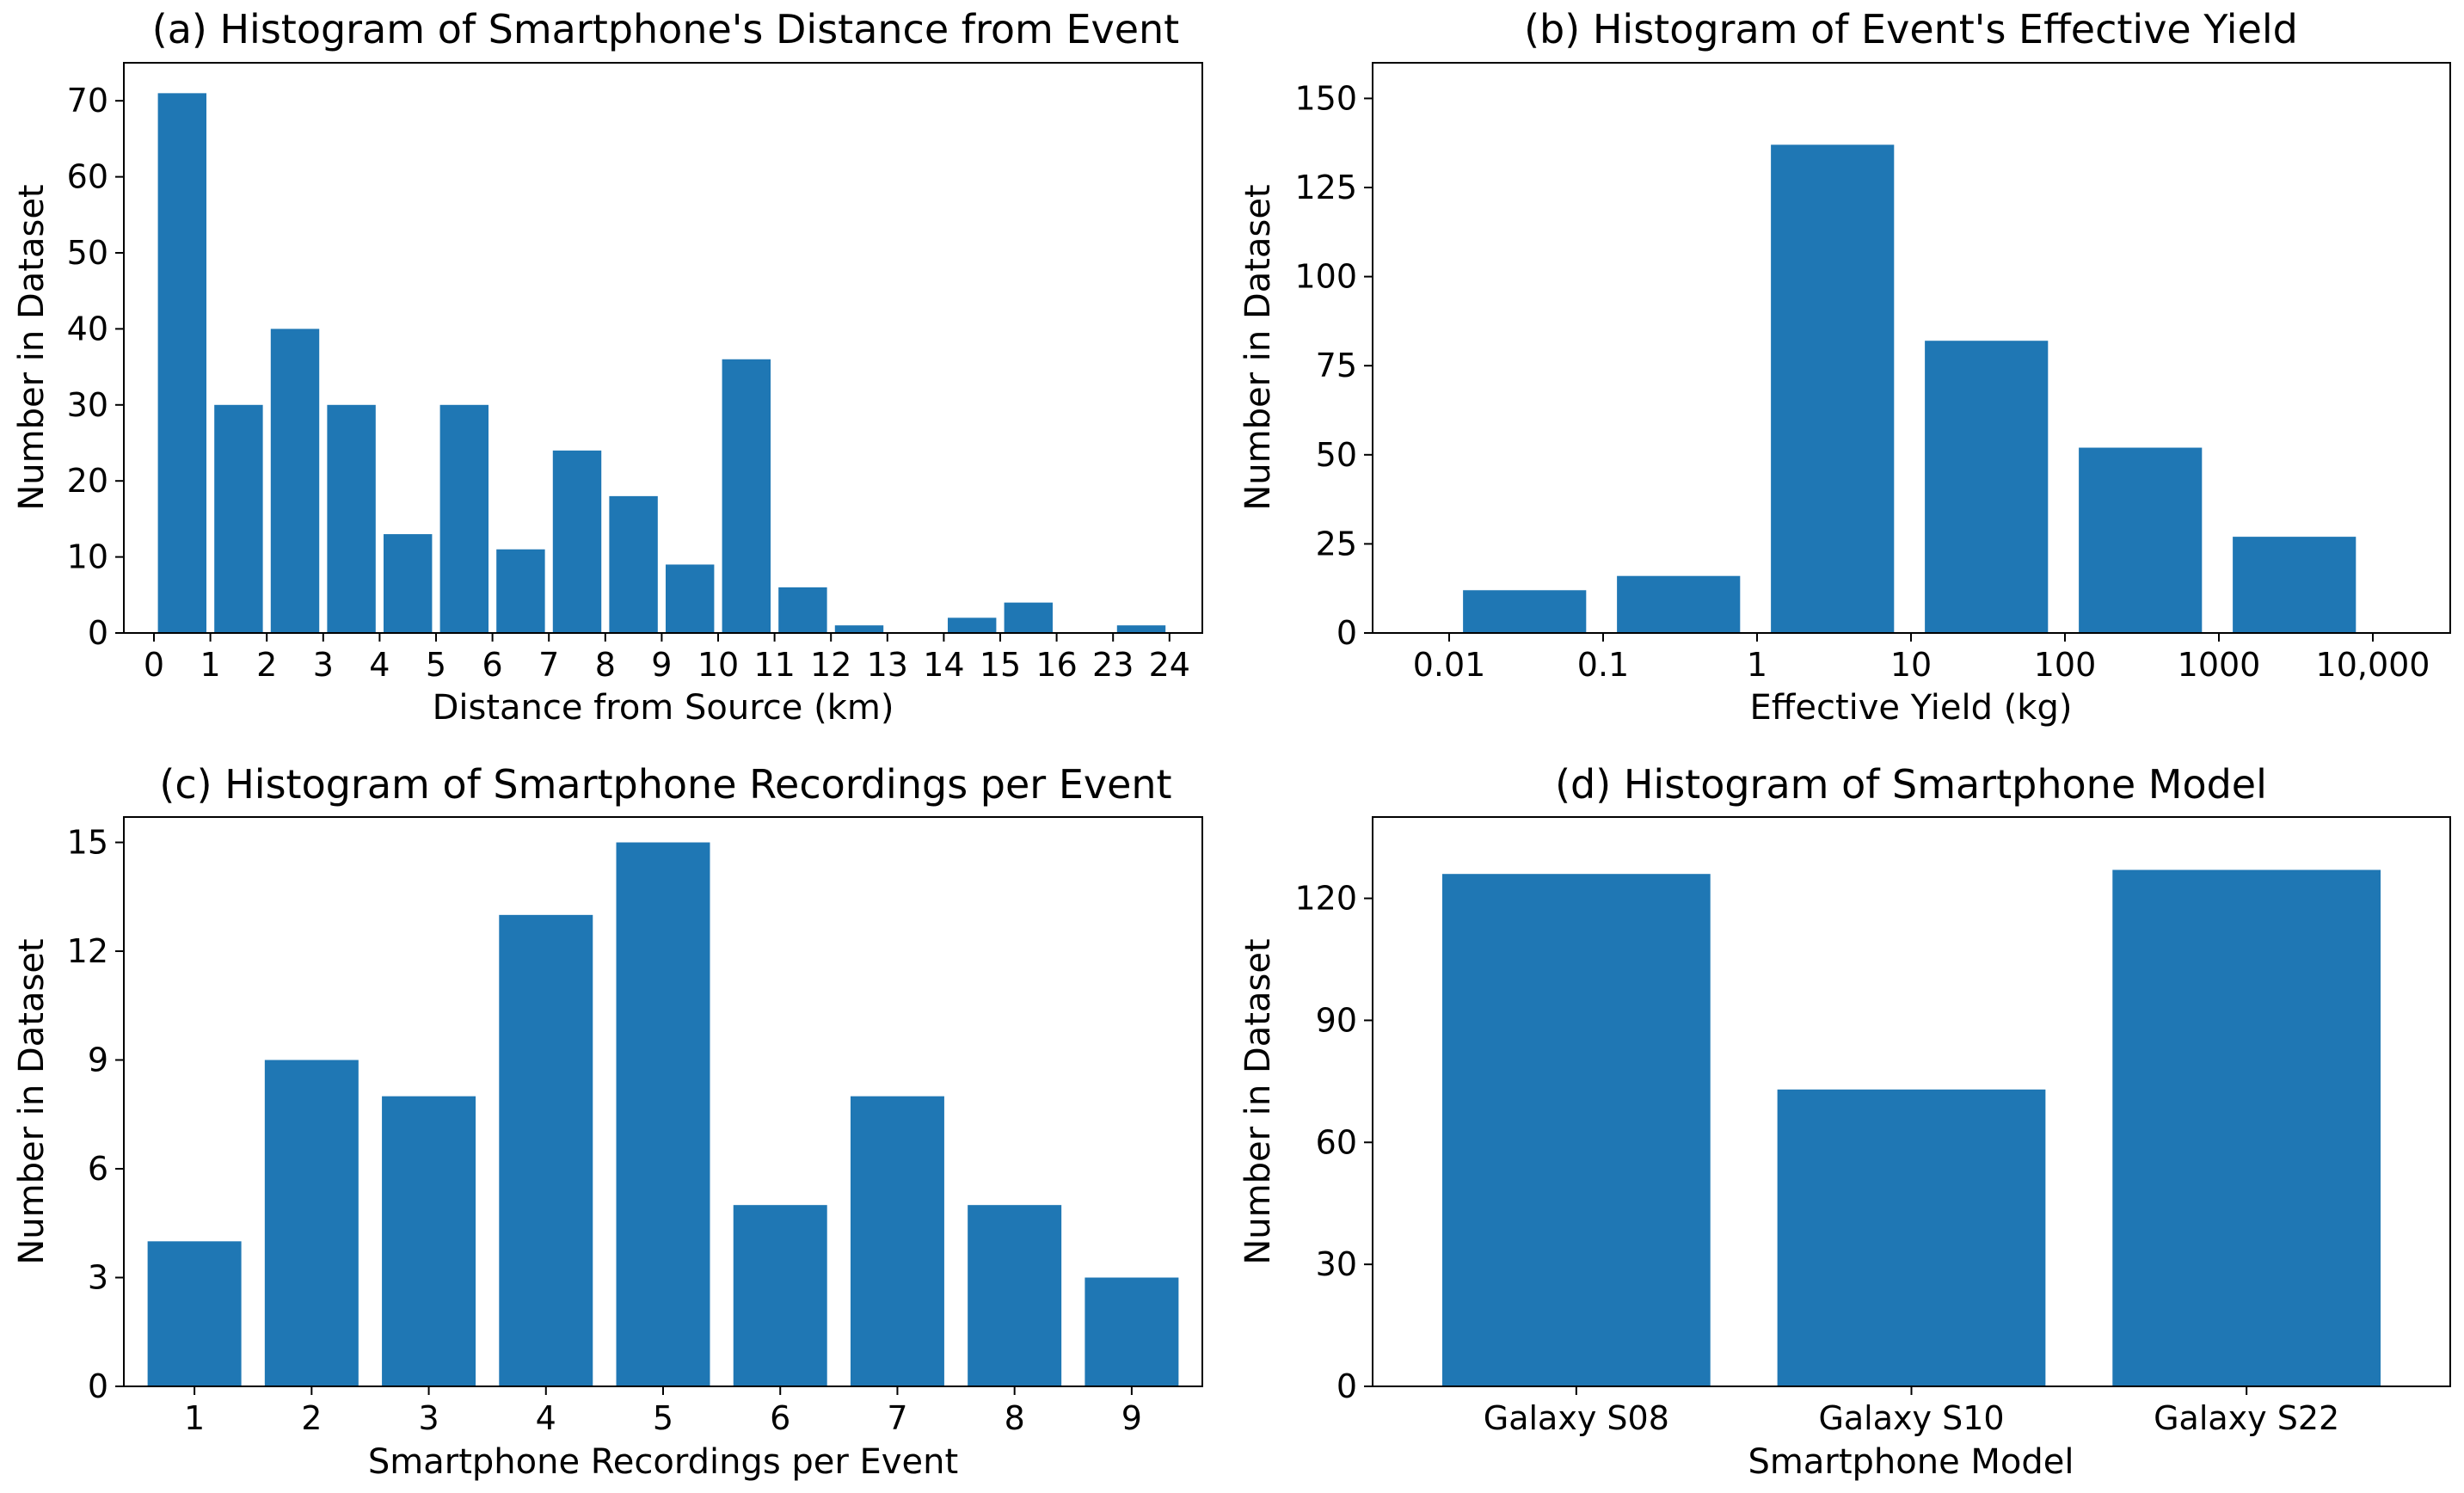 Image resolution: width=2464 pixels, height=1493 pixels. Describe the element at coordinates (98, 1278) in the screenshot. I see `panel-c-ytick-label: 3` at that location.